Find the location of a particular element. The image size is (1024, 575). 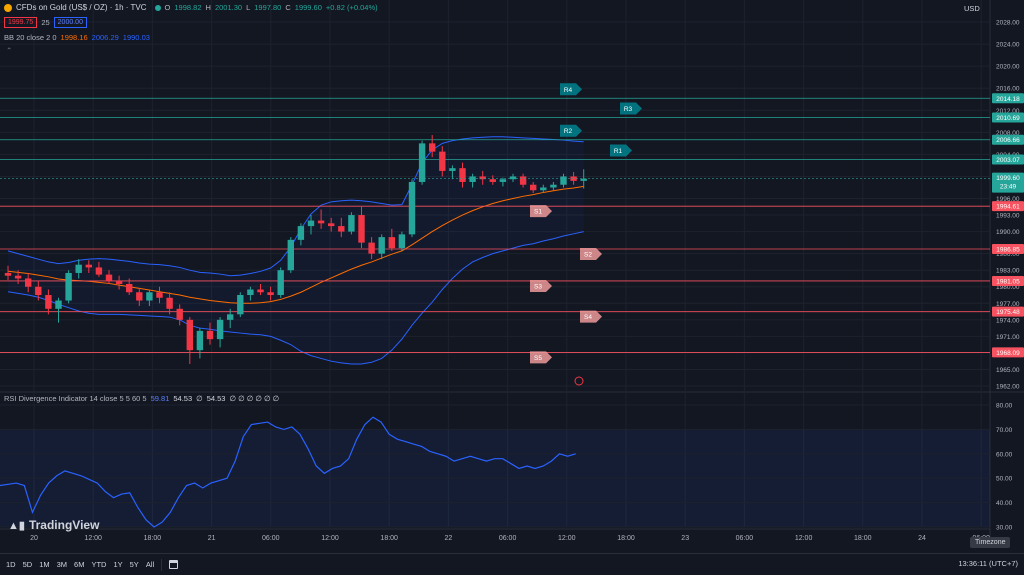

price-tick-label: 1971.00 is located at coordinates (1008, 337).